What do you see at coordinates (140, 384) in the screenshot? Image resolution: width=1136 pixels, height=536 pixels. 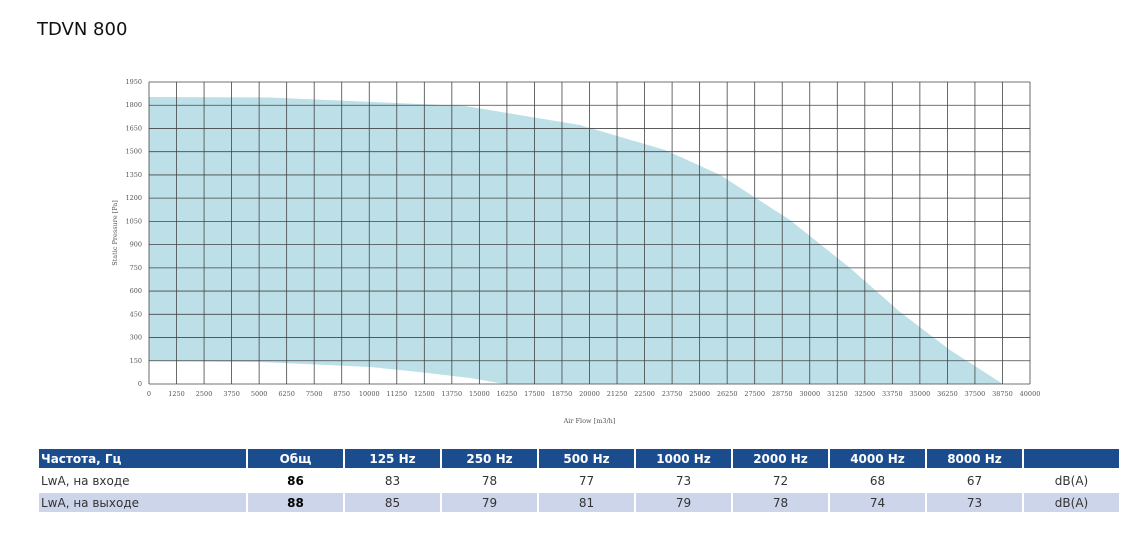 I see `y-tick-label: 0` at bounding box center [140, 384].